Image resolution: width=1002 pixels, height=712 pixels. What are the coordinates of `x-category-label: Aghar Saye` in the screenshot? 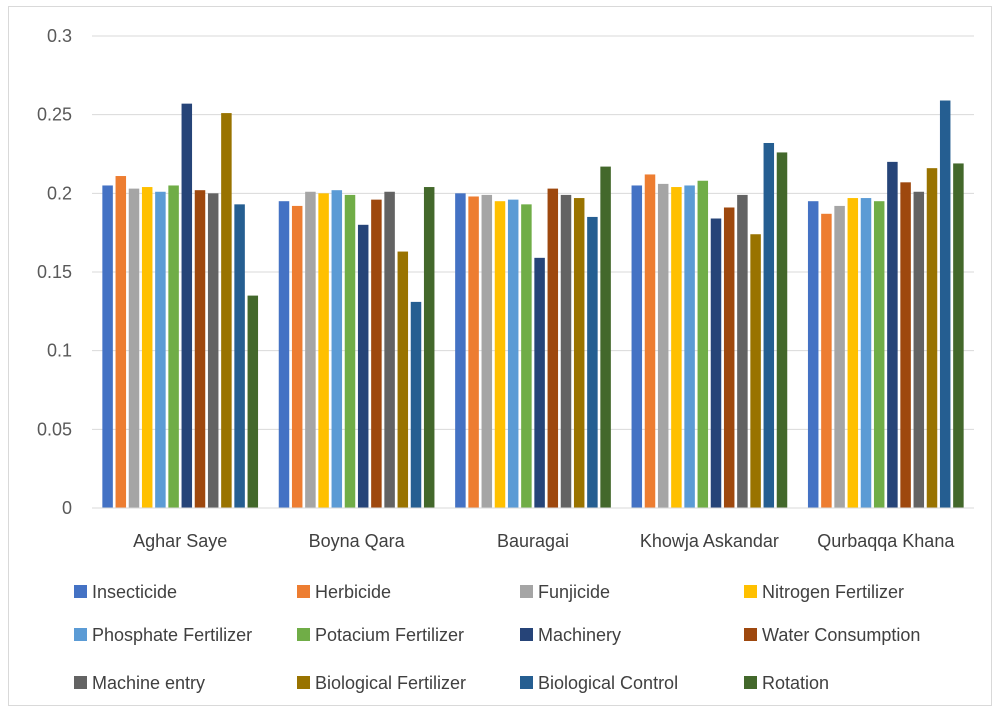 It's located at (180, 541).